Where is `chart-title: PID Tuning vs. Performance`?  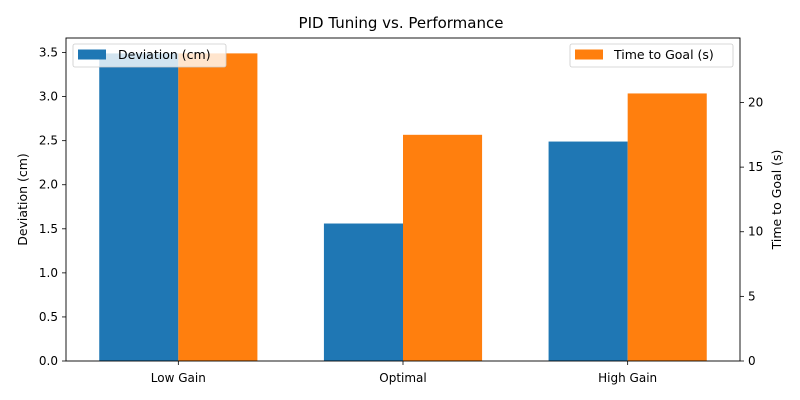
chart-title: PID Tuning vs. Performance is located at coordinates (401, 23).